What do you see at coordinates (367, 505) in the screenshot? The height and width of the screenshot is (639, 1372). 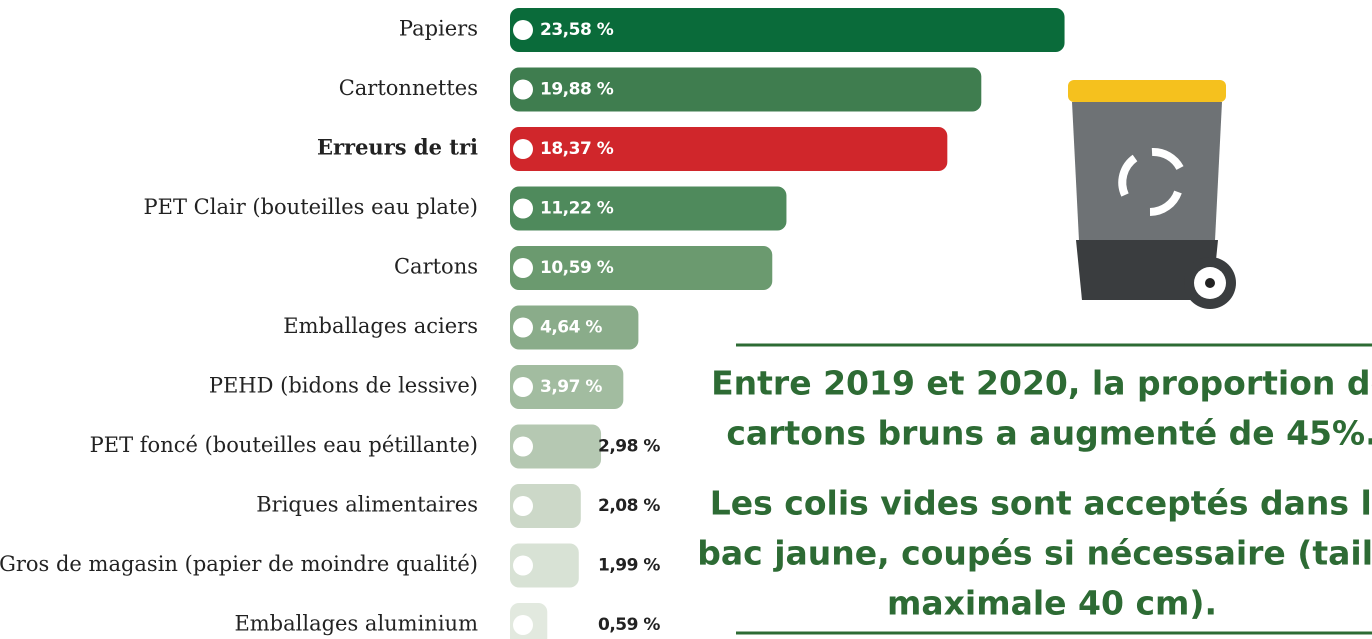 I see `category-label: Briques alimentaires` at bounding box center [367, 505].